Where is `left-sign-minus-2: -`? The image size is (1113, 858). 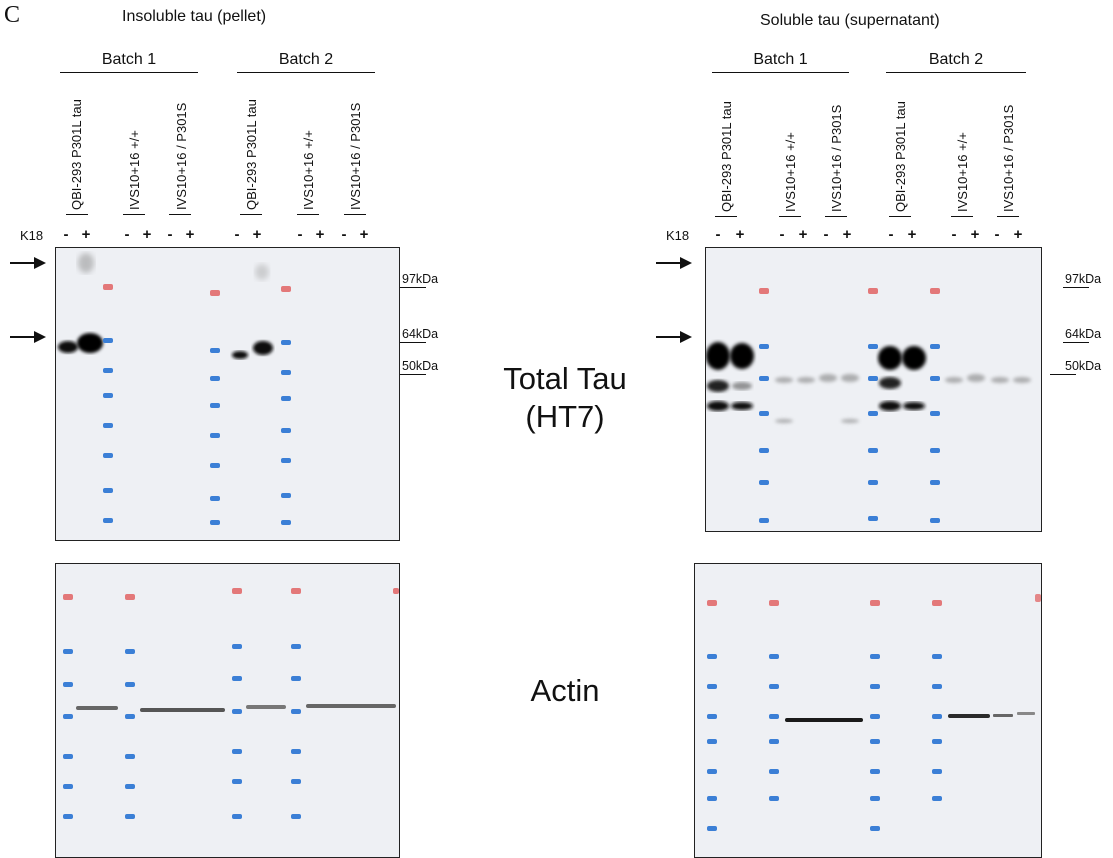 left-sign-minus-2: - is located at coordinates (127, 234).